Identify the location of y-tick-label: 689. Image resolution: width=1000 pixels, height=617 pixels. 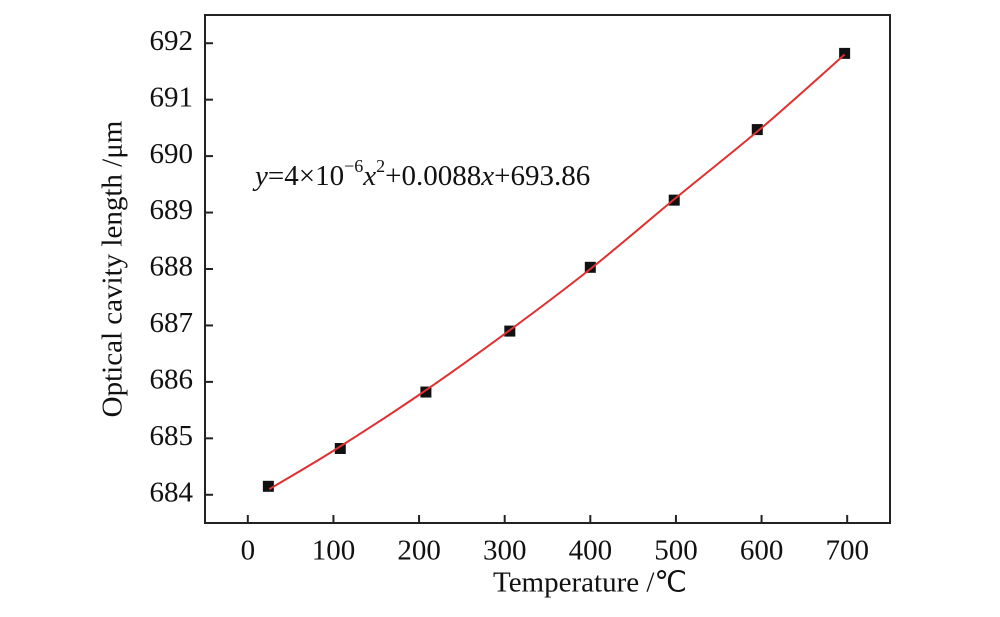
(172, 210).